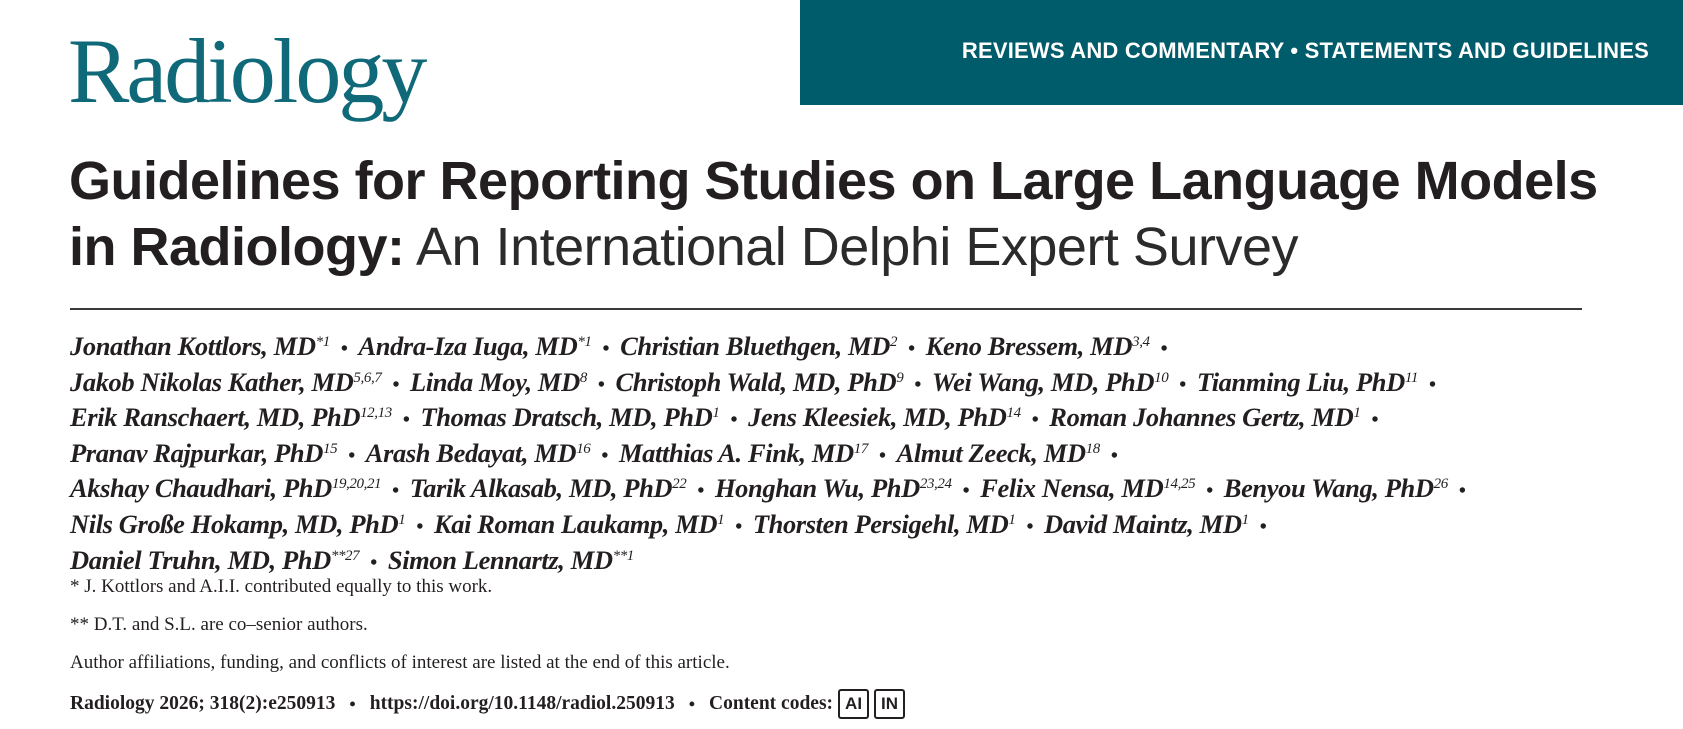 Image resolution: width=1683 pixels, height=729 pixels. I want to click on author-affiliation-marker: **1, so click(623, 555).